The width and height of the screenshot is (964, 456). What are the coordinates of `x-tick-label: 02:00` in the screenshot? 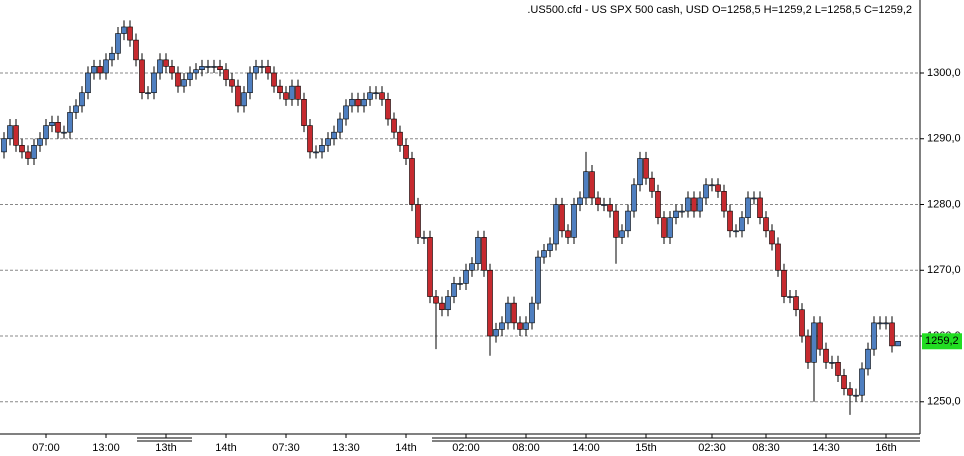 It's located at (466, 448).